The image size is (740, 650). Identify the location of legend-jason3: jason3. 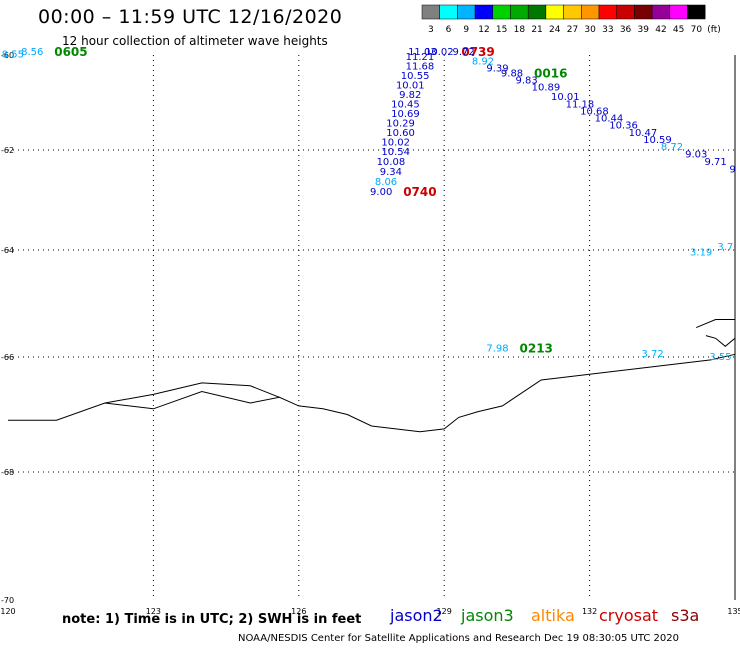
(487, 615).